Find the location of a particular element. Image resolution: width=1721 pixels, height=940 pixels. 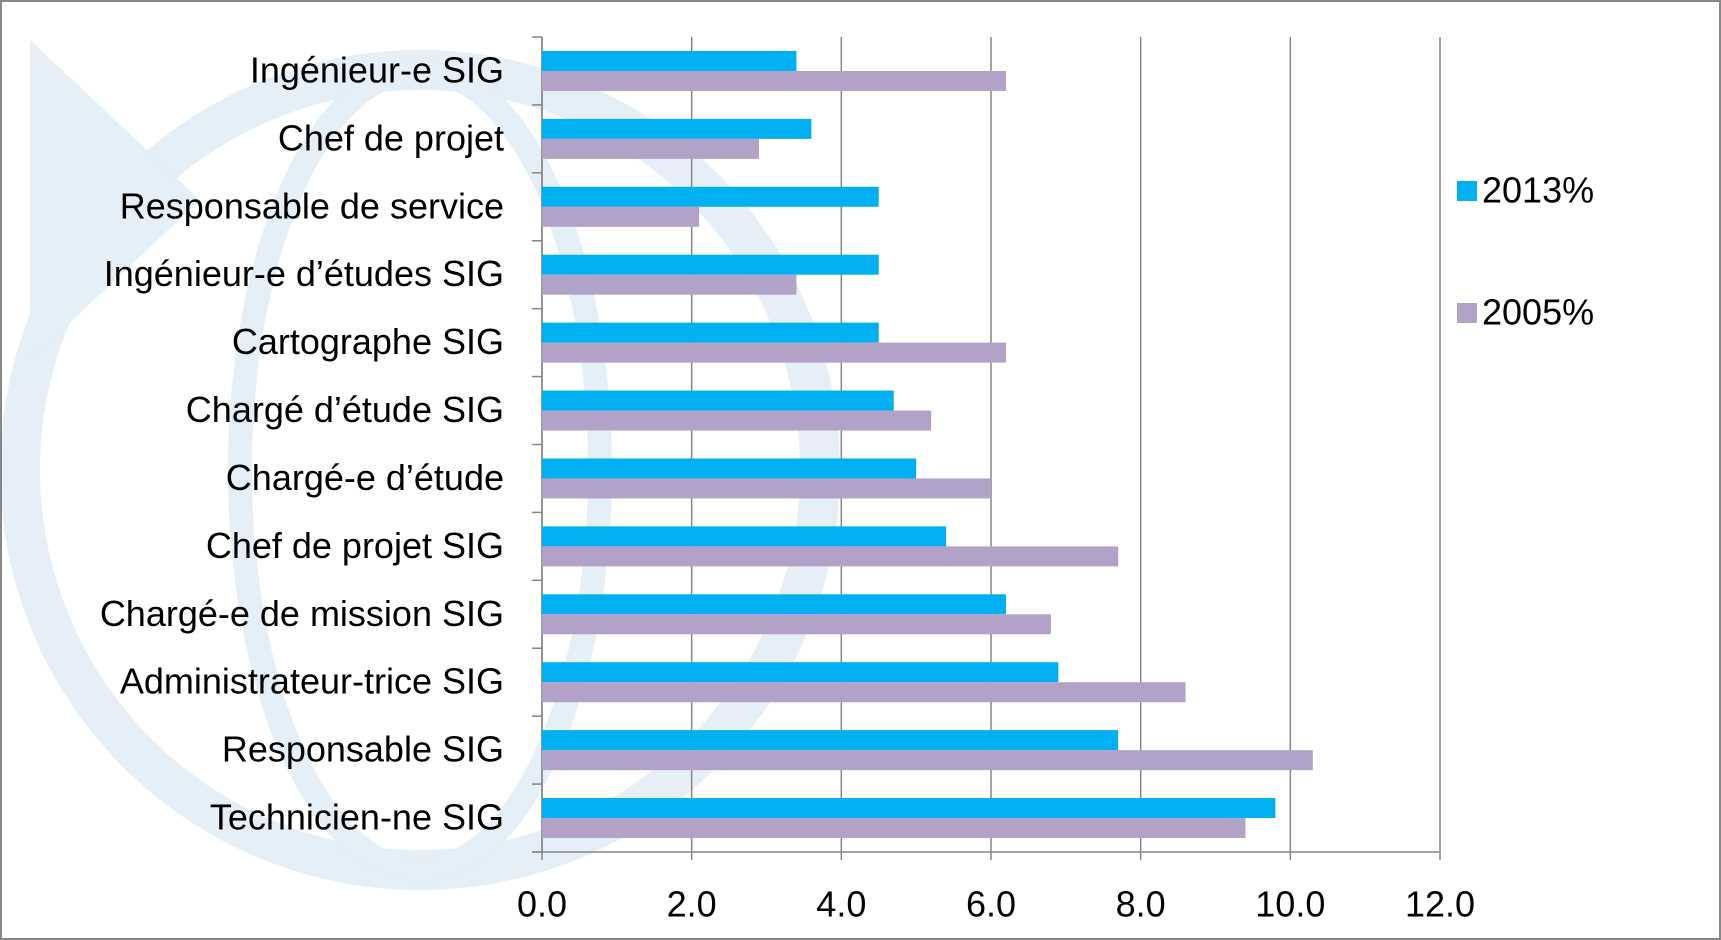

y-tick-label: Responsable de service is located at coordinates (312, 205).